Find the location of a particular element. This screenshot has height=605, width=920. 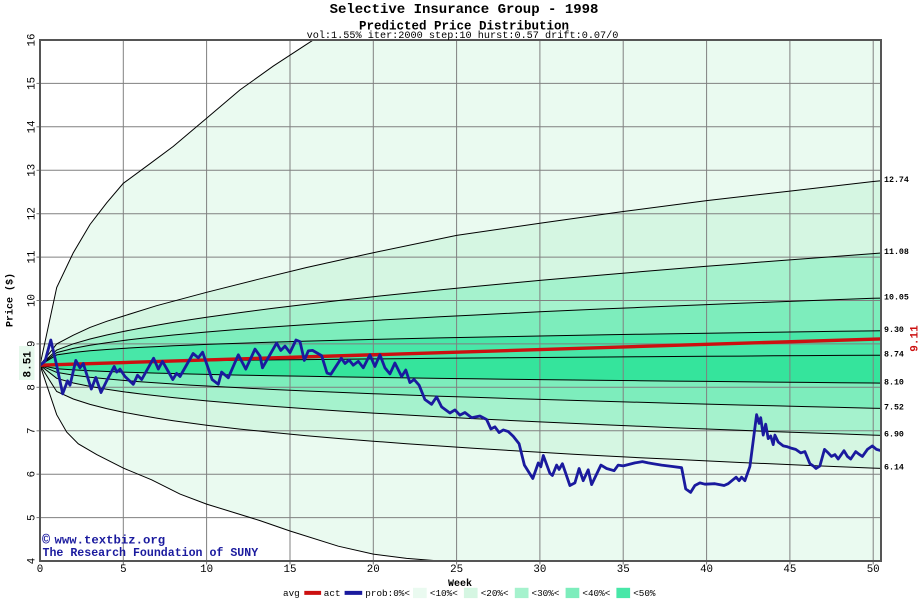

svg-text: 7 is located at coordinates (32, 431).